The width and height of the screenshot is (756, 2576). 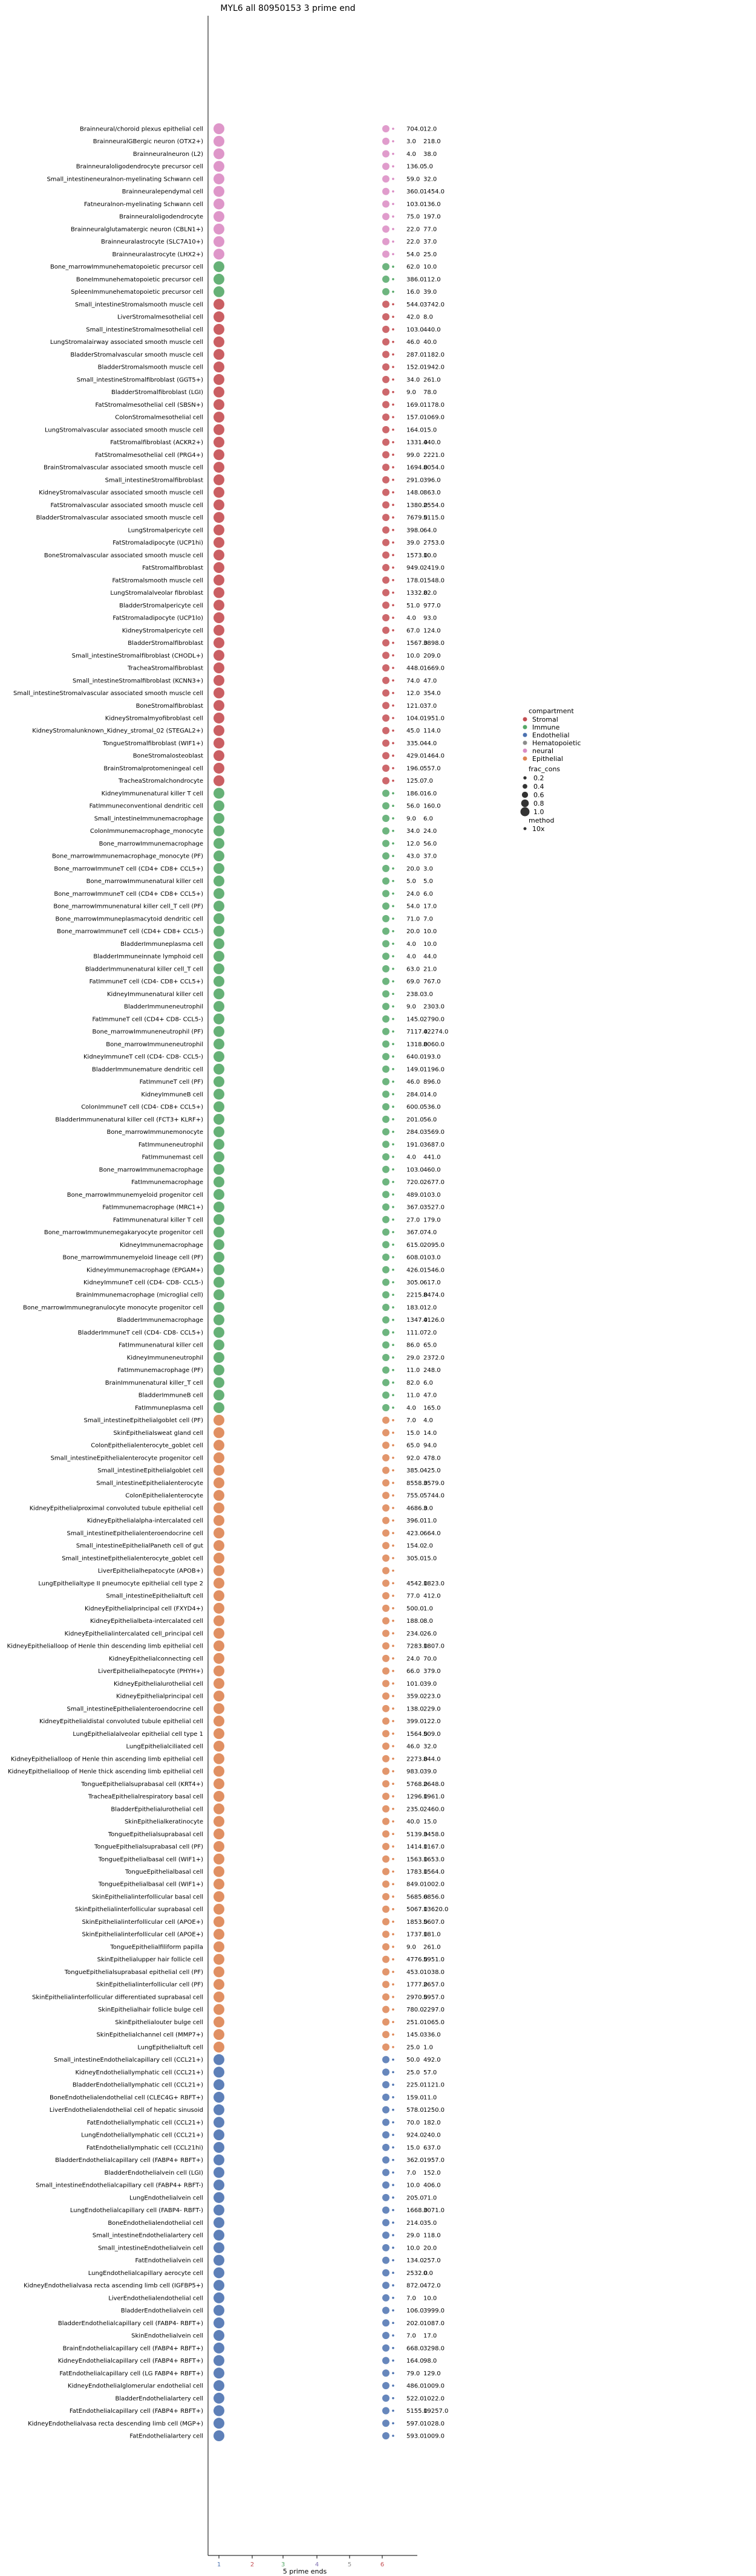 What do you see at coordinates (417, 1584) in the screenshot?
I see `count-label: 4542.0` at bounding box center [417, 1584].